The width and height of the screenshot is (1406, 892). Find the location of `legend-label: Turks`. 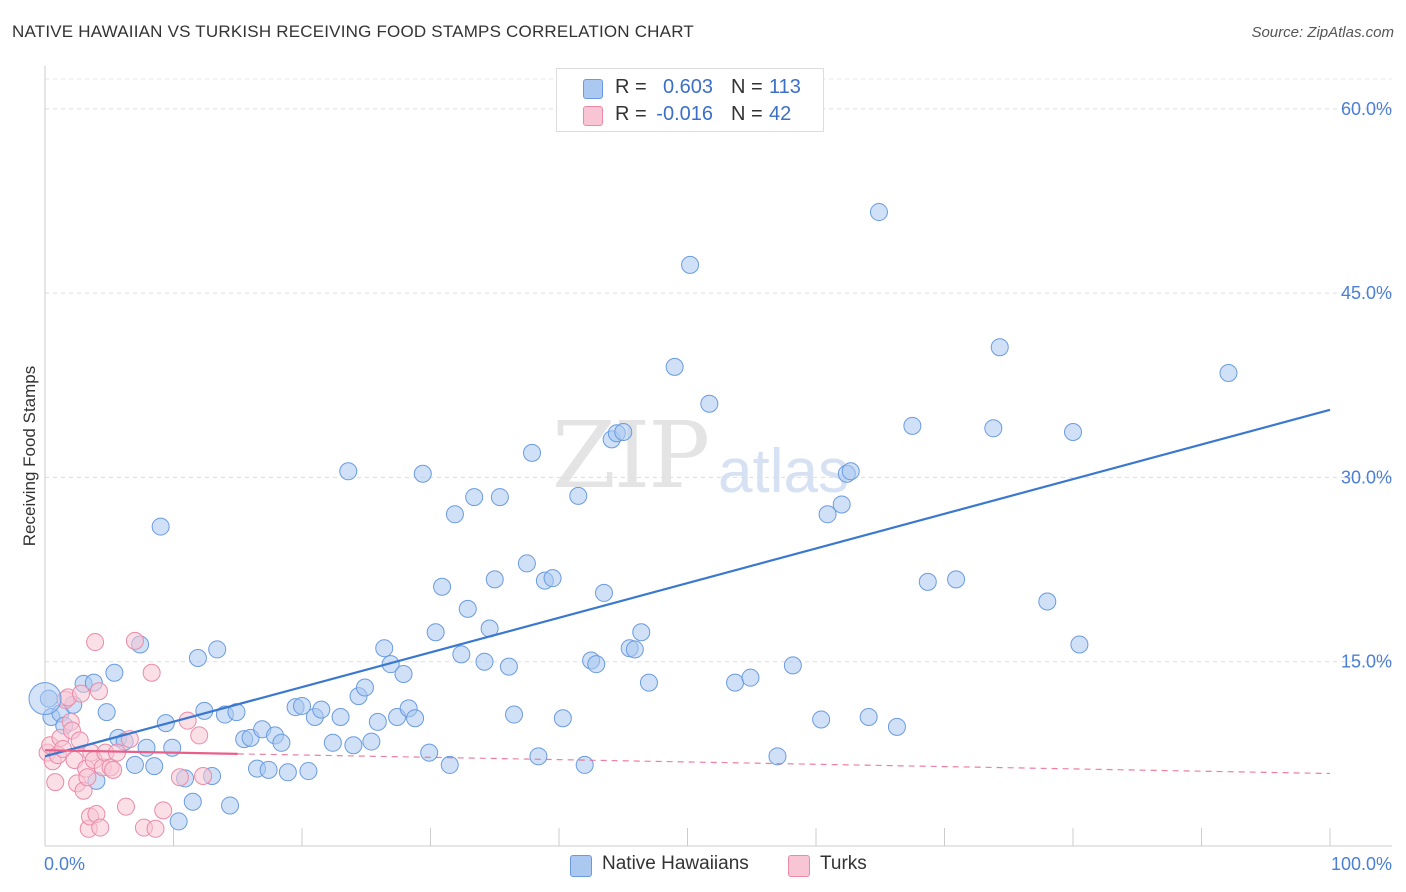

legend-label: Turks is located at coordinates (843, 863).